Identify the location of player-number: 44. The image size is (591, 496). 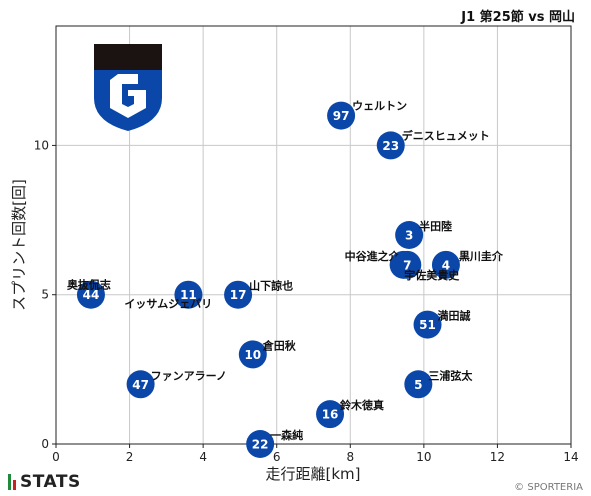
(91, 295).